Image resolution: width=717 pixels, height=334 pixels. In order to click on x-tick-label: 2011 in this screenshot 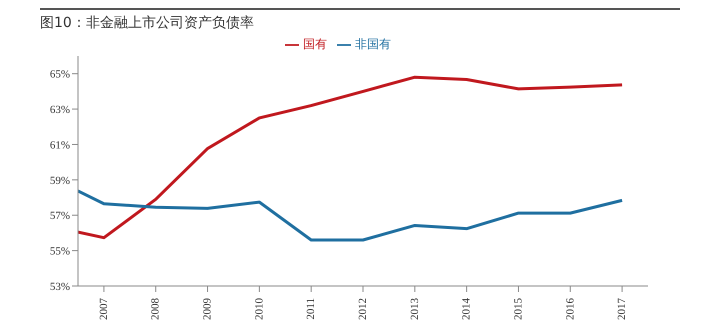, I will do `click(311, 309)`.